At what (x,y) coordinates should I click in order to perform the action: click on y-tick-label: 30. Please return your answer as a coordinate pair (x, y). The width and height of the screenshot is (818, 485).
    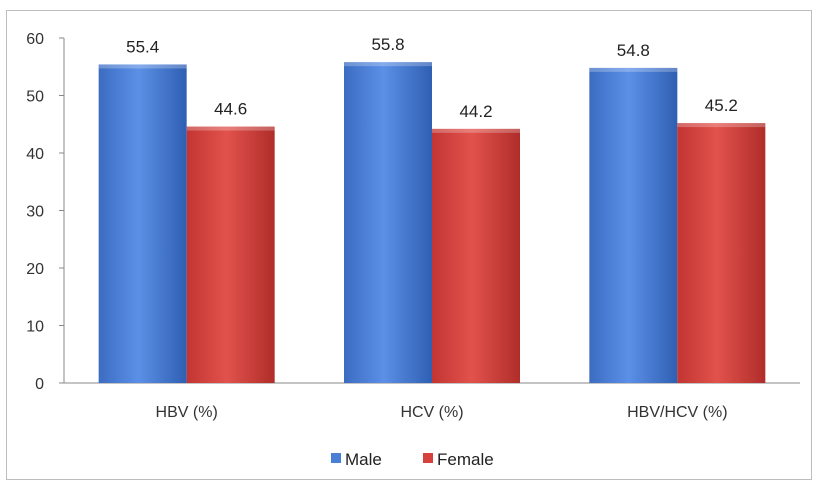
    Looking at the image, I should click on (35, 212).